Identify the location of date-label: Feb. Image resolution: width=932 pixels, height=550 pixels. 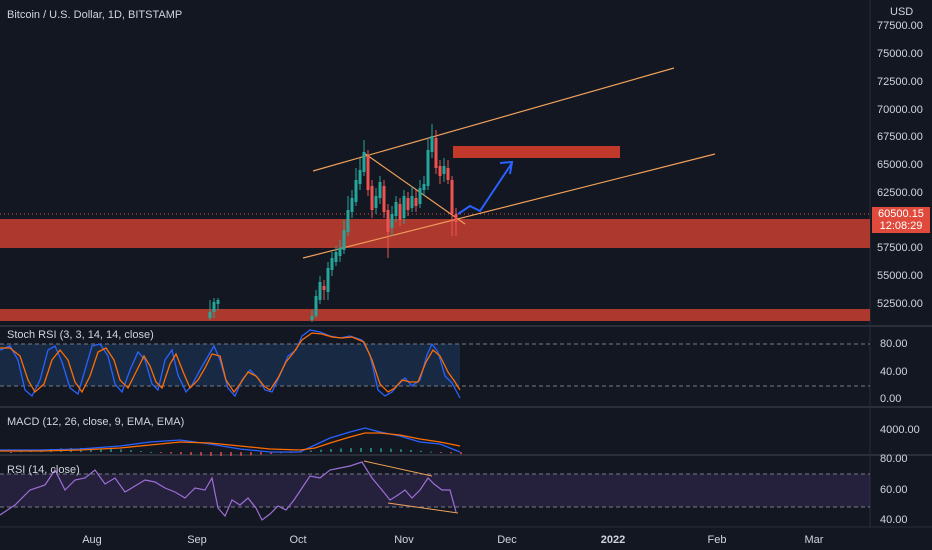
(717, 540).